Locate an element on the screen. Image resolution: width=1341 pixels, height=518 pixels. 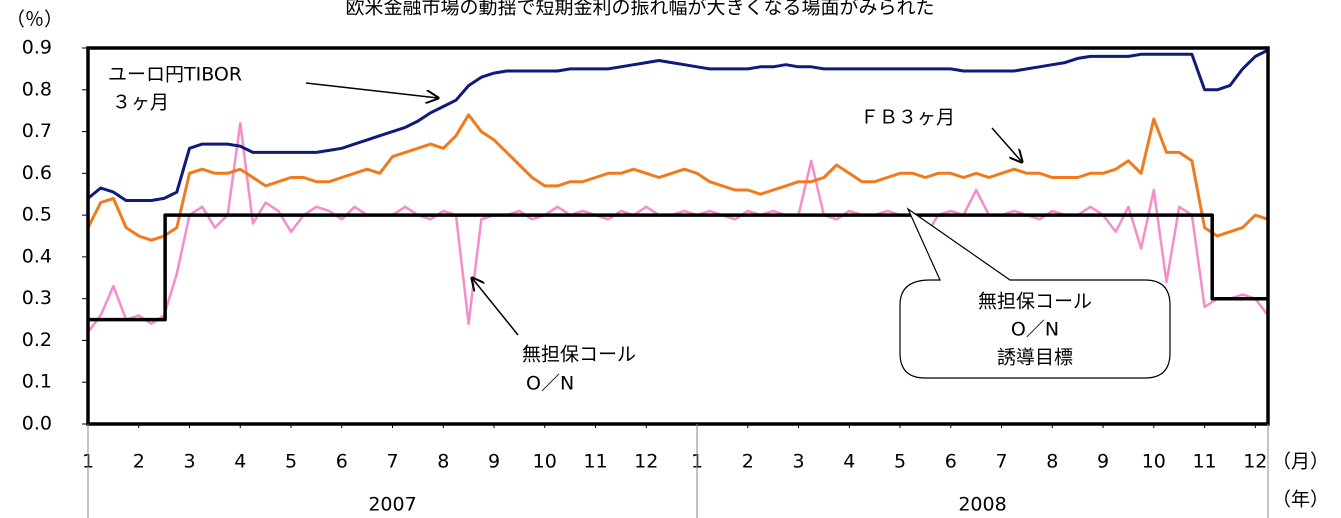
annotation: ３ヶ月 is located at coordinates (140, 103).